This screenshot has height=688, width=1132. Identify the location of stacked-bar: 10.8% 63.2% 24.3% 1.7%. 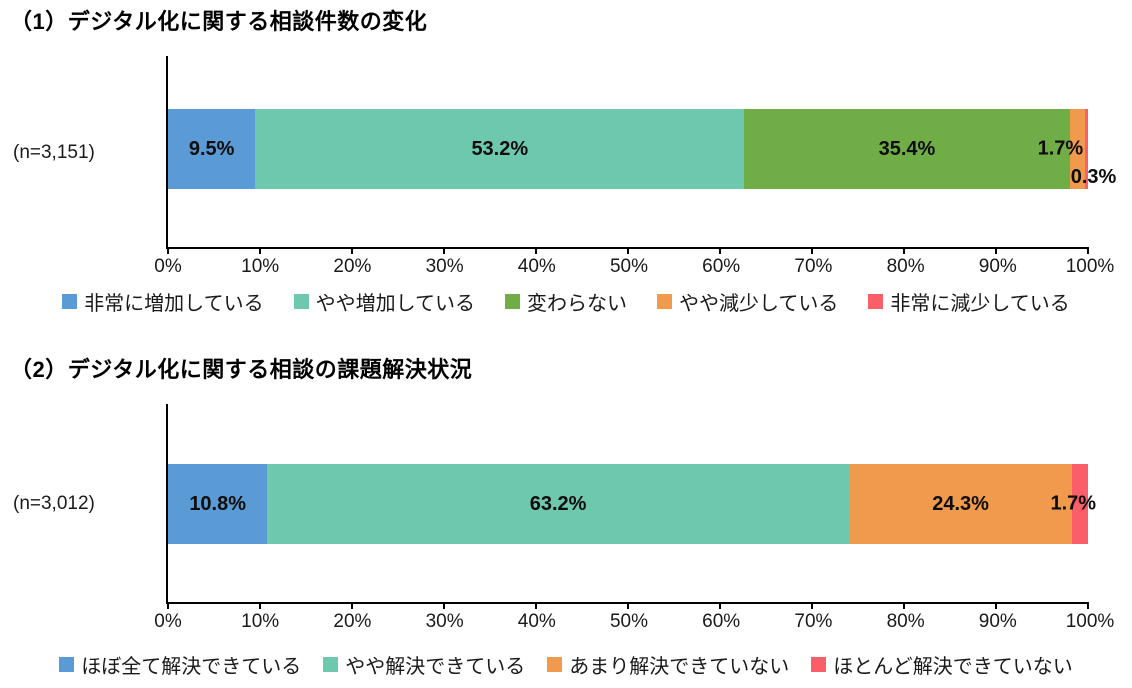
(632, 504).